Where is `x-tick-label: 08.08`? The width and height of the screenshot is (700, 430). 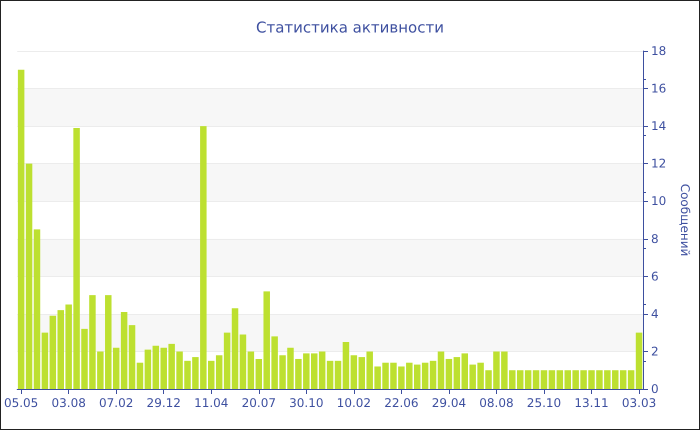 x-tick-label: 08.08 is located at coordinates (496, 403).